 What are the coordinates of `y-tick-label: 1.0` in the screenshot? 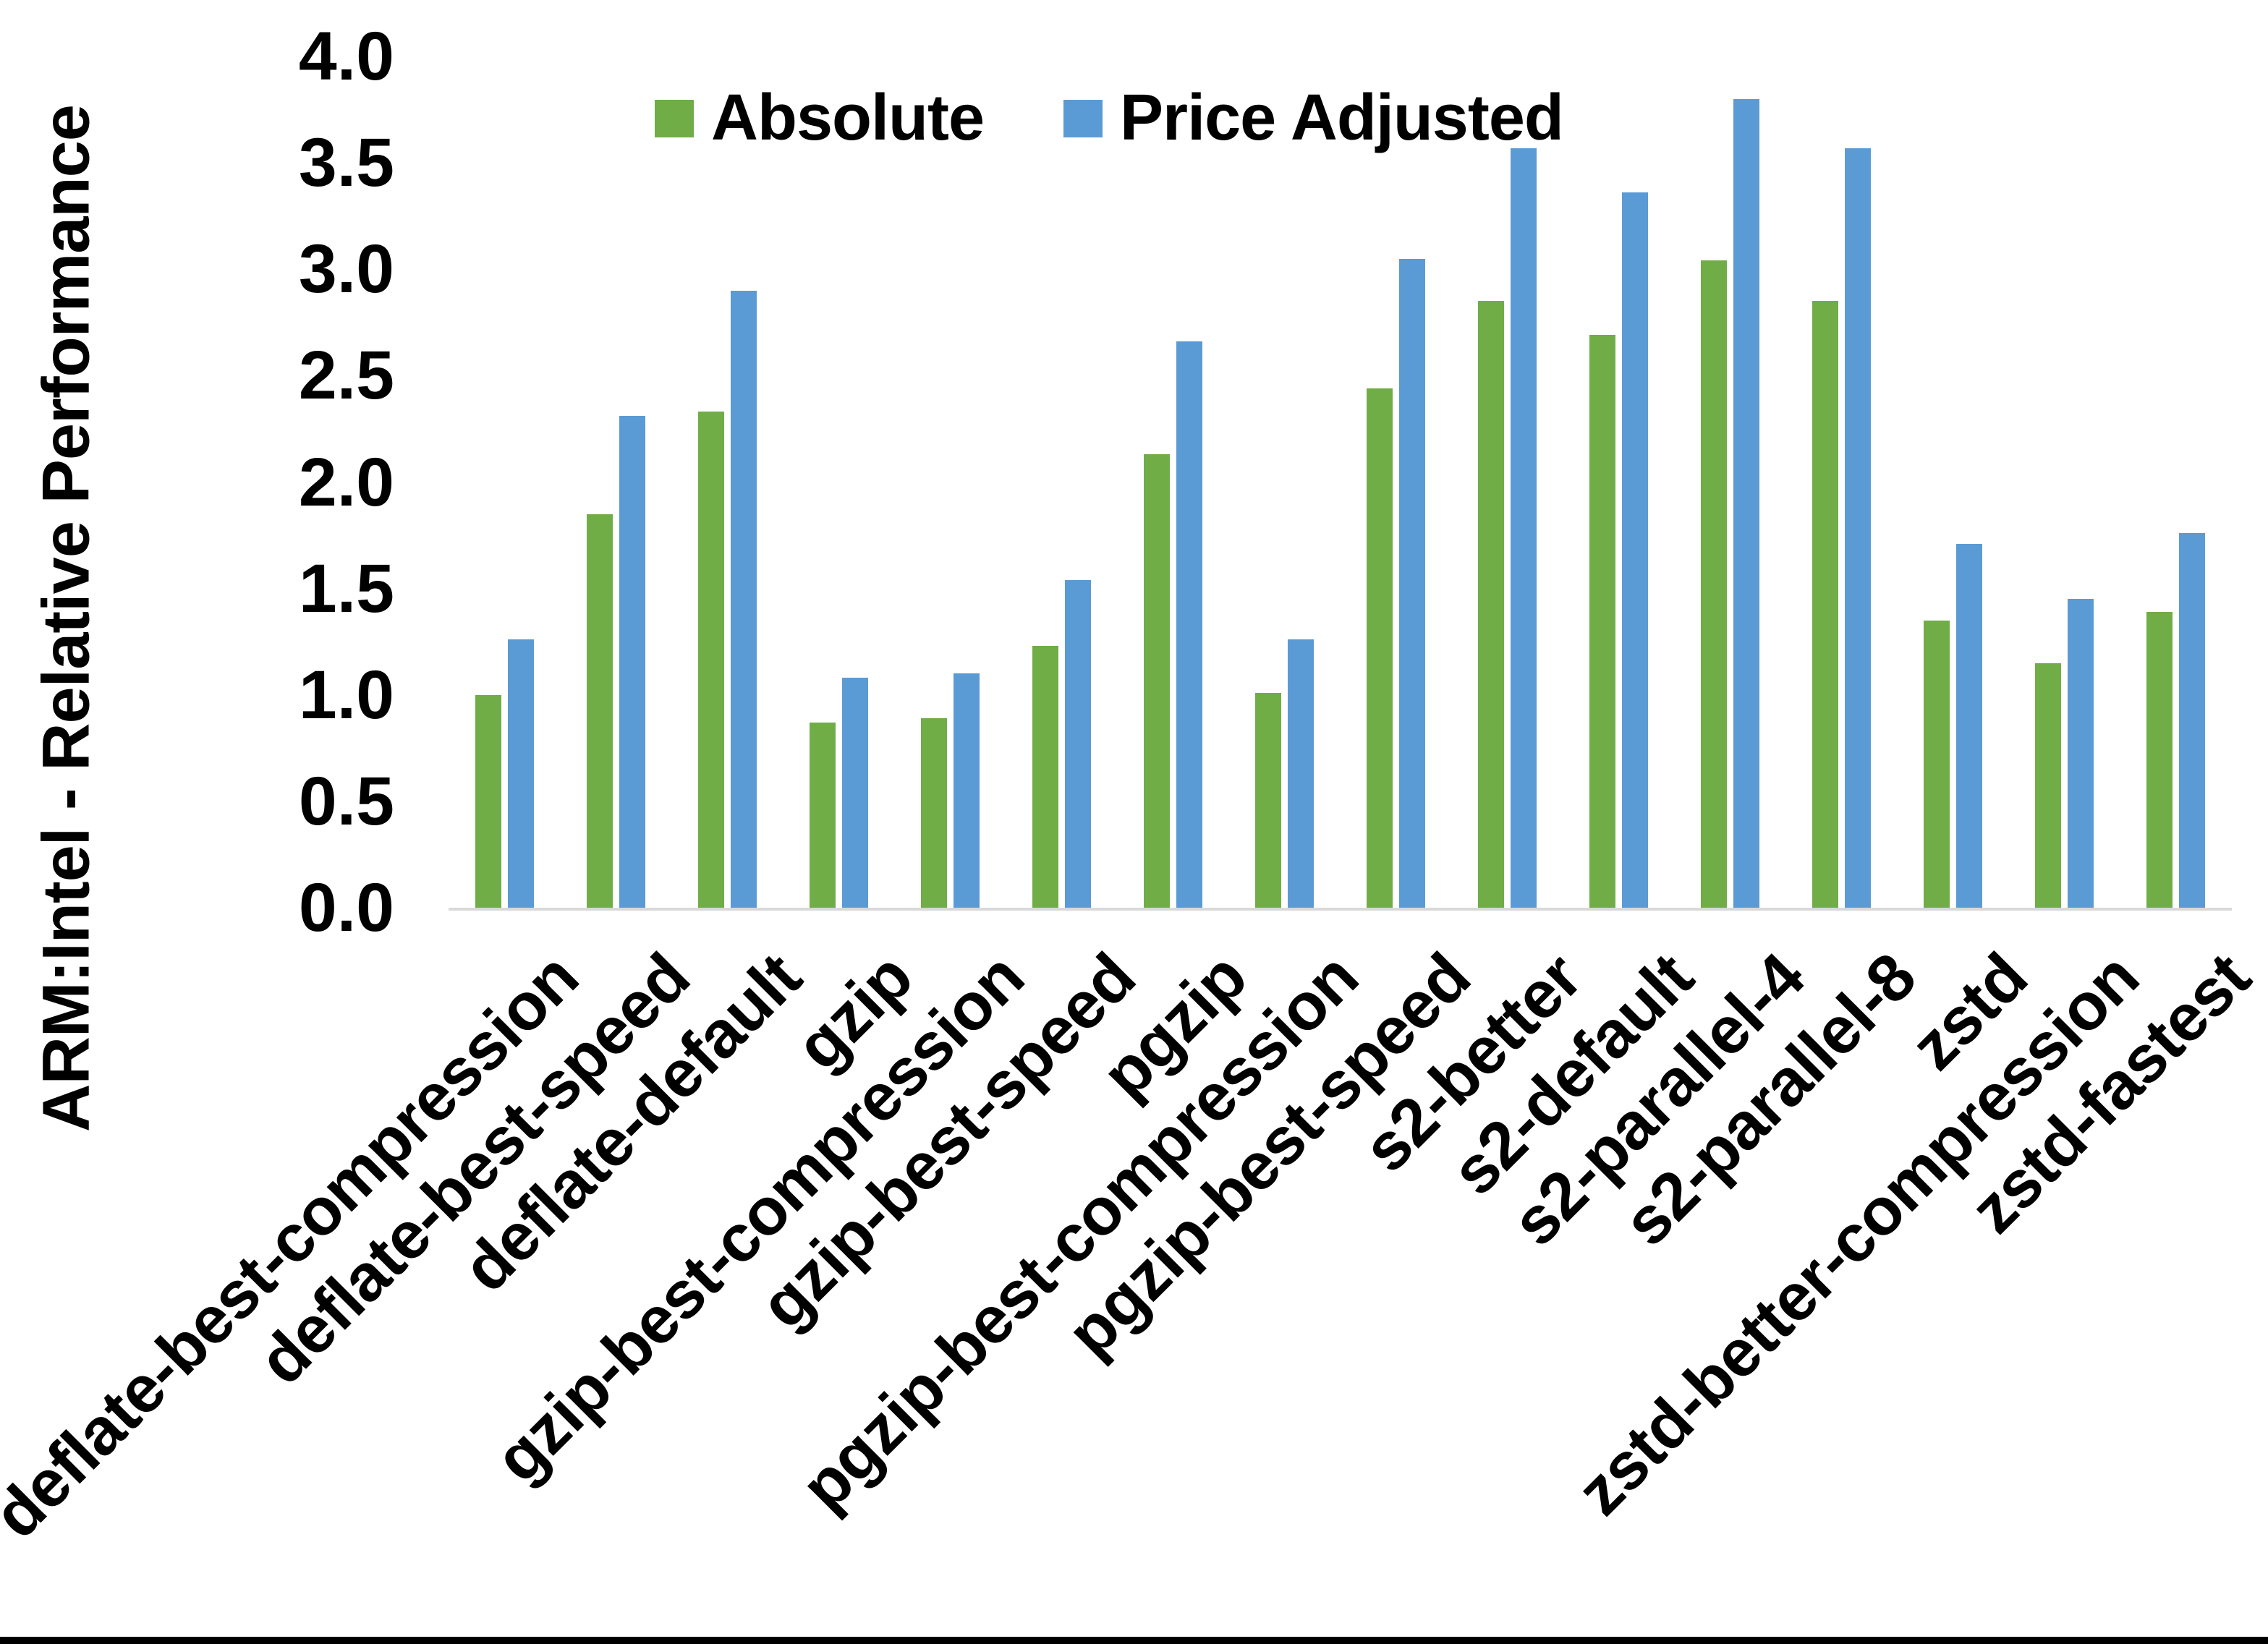 It's located at (346, 694).